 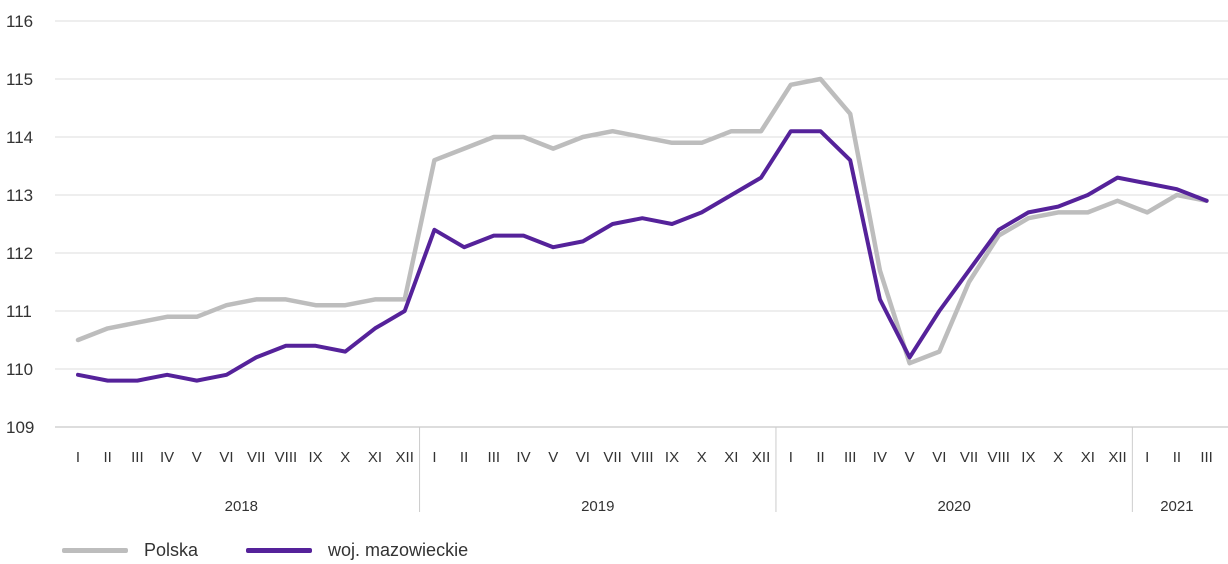 I want to click on legend-item-polska: Polska, so click(x=130, y=550).